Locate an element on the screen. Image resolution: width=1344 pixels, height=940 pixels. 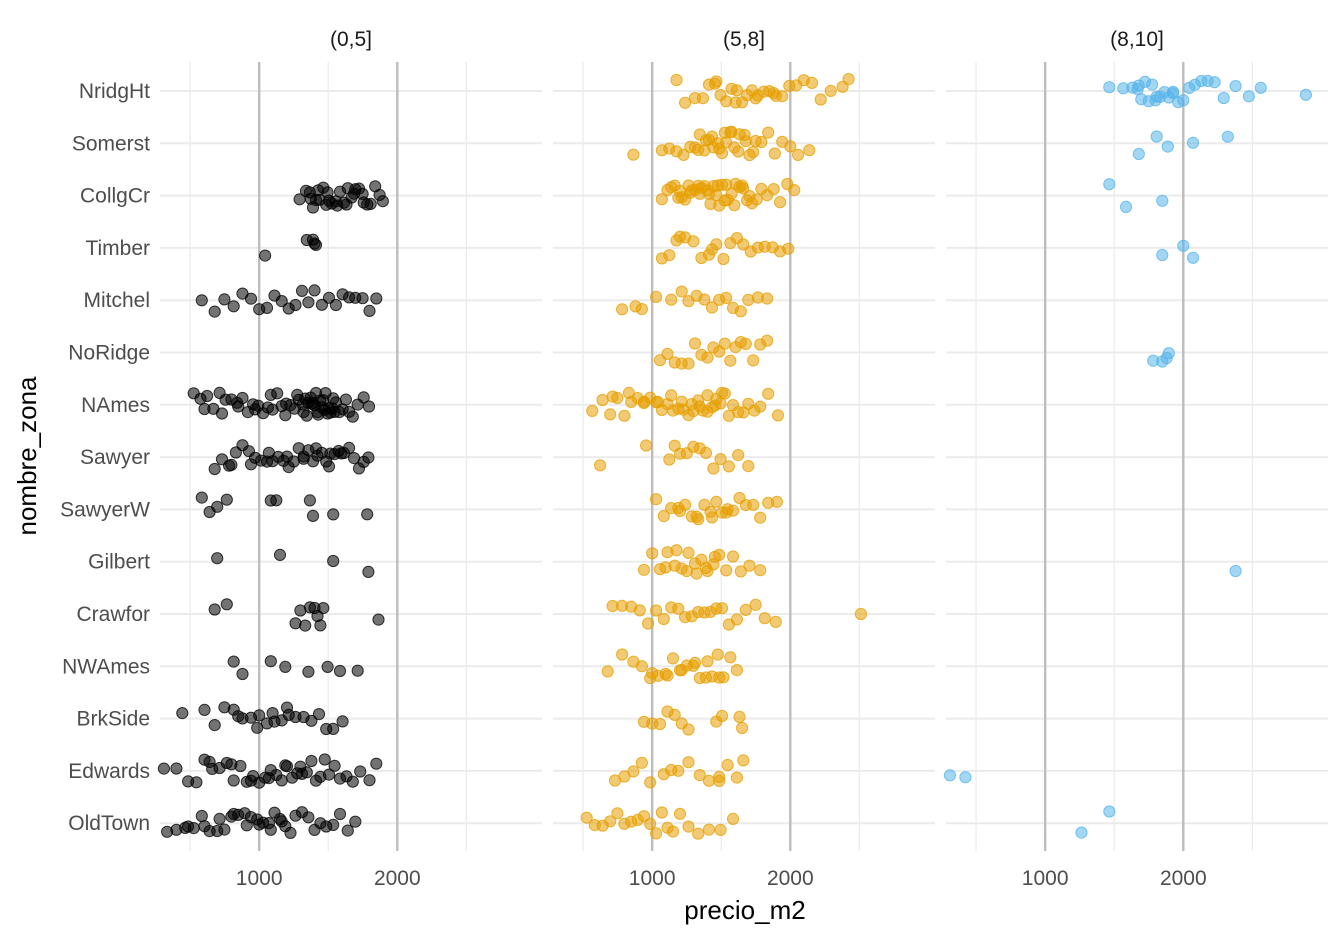
y-tick-label: Edwards is located at coordinates (109, 771).